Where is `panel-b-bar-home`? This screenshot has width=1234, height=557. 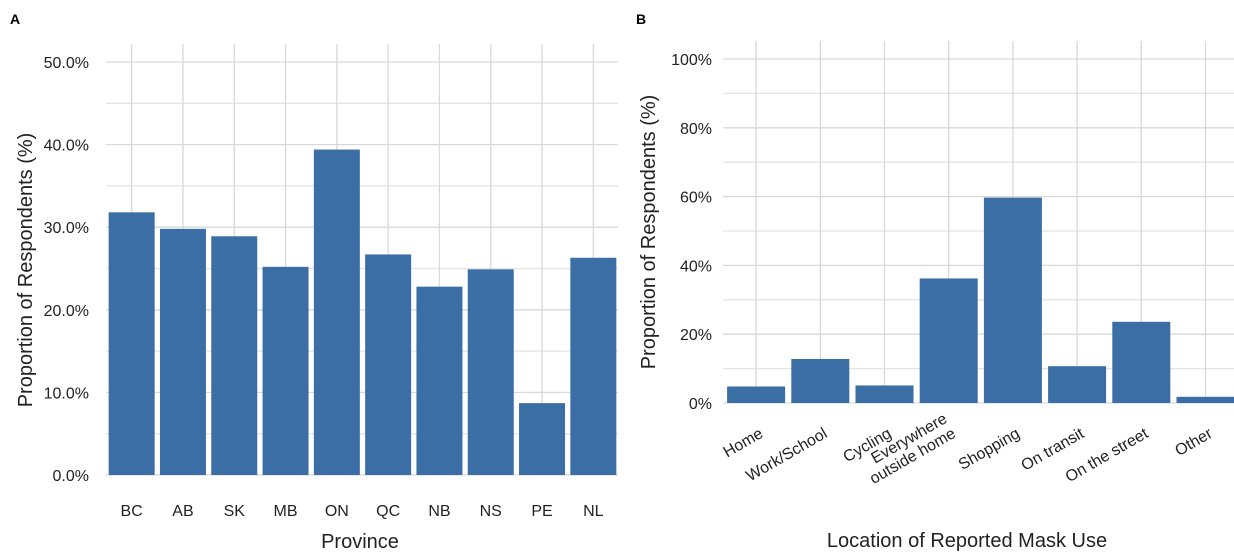 panel-b-bar-home is located at coordinates (756, 394).